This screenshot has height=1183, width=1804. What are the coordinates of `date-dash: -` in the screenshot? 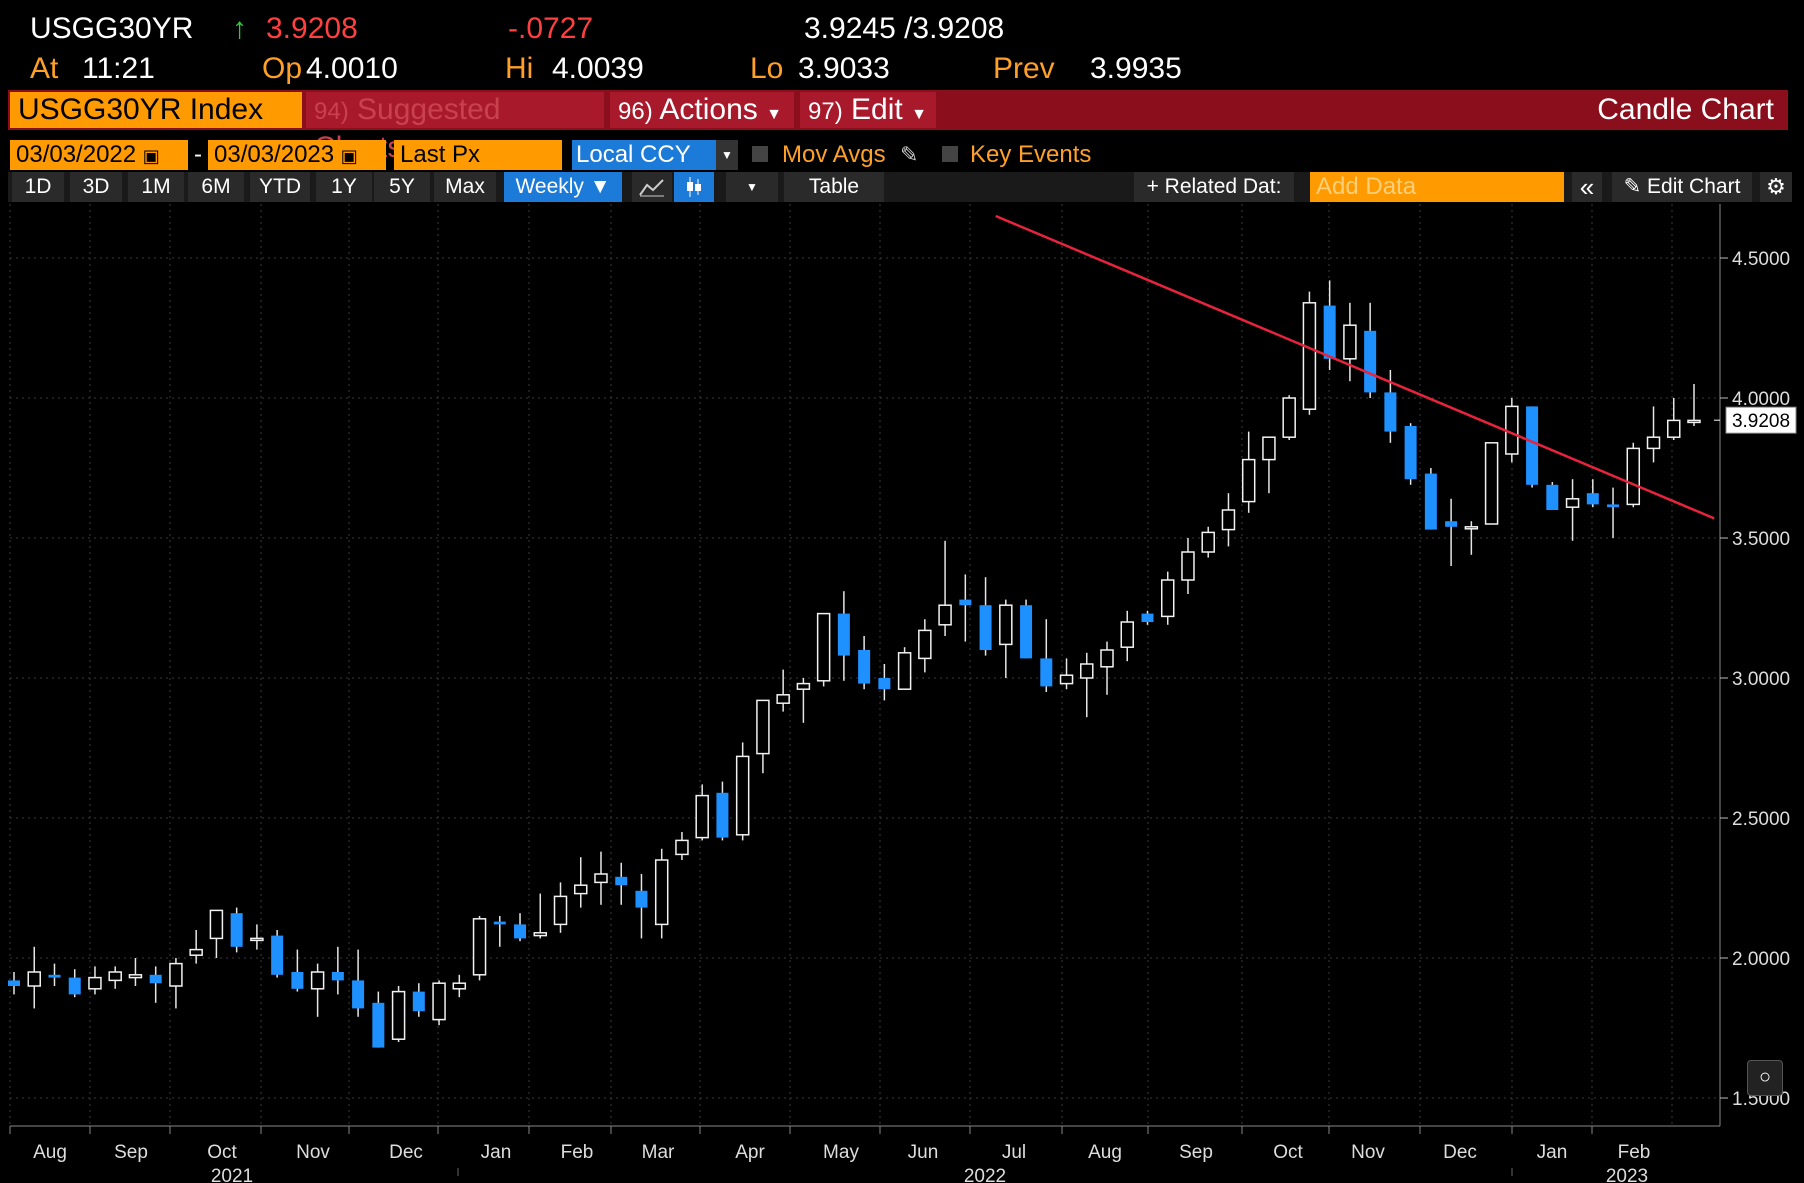 It's located at (198, 154).